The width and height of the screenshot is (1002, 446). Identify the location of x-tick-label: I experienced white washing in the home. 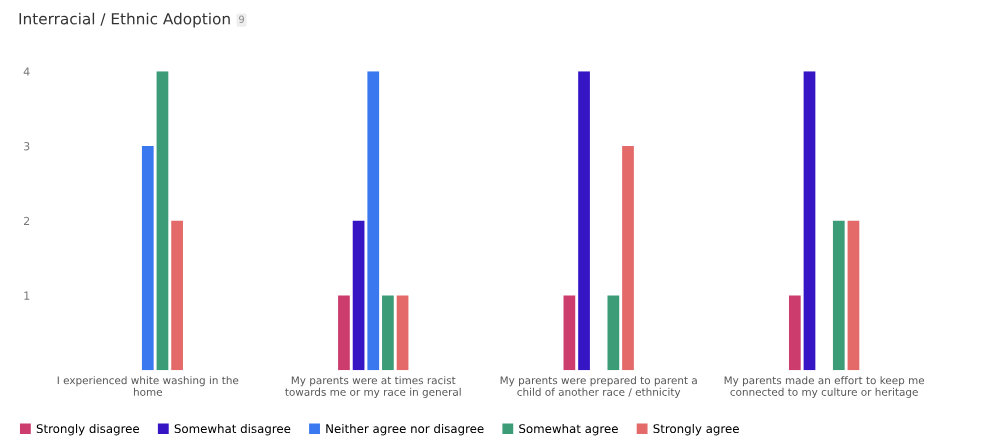
(148, 386).